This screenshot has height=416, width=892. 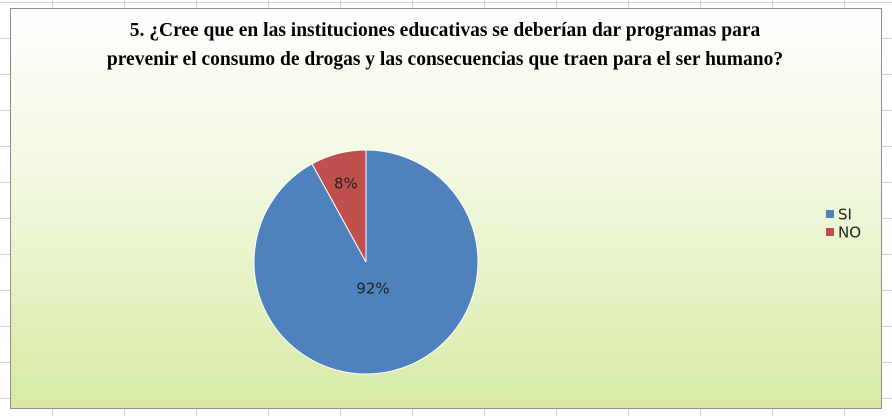 I want to click on data-label: 8%, so click(x=346, y=183).